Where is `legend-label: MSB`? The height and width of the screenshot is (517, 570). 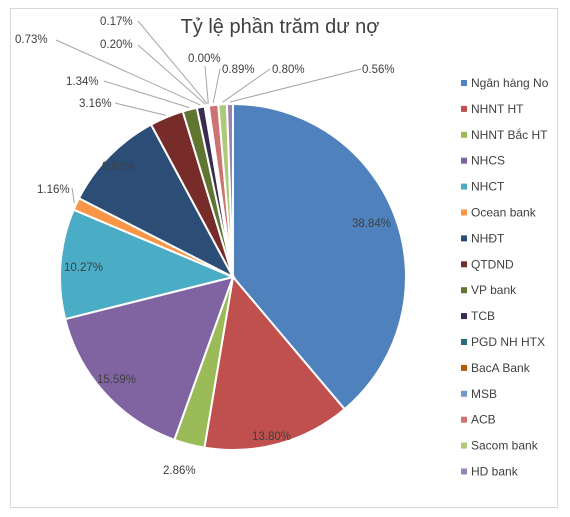
legend-label: MSB is located at coordinates (484, 394).